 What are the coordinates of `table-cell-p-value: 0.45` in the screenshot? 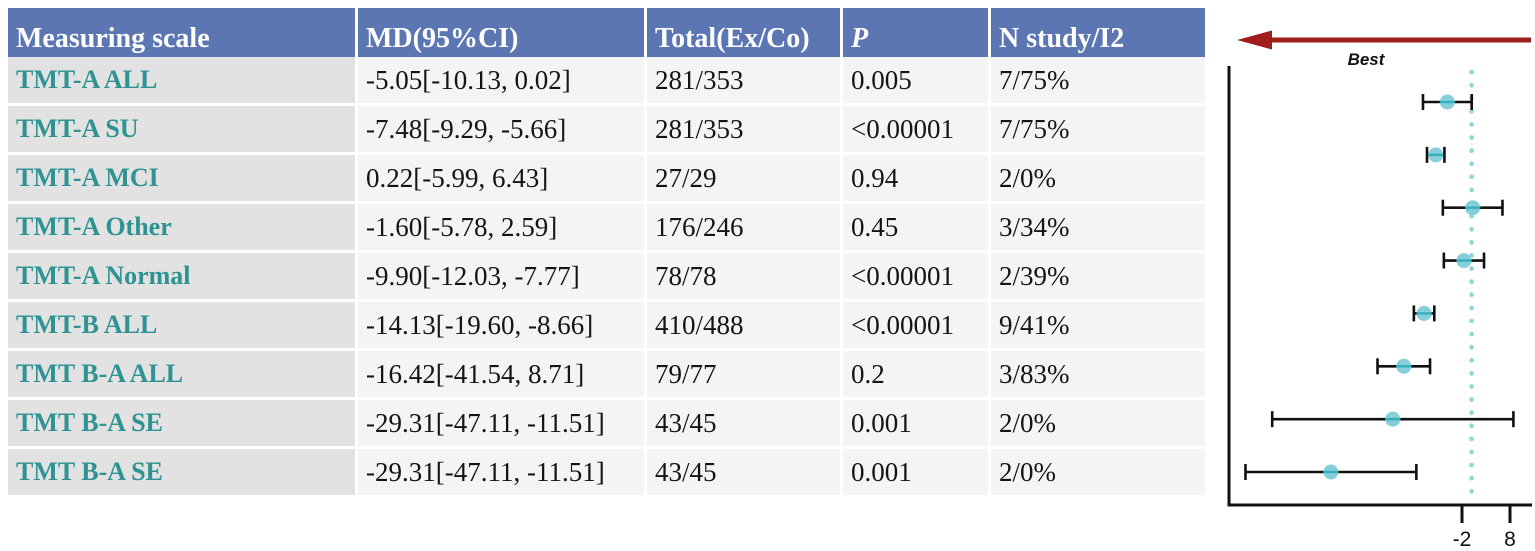 It's located at (915, 227).